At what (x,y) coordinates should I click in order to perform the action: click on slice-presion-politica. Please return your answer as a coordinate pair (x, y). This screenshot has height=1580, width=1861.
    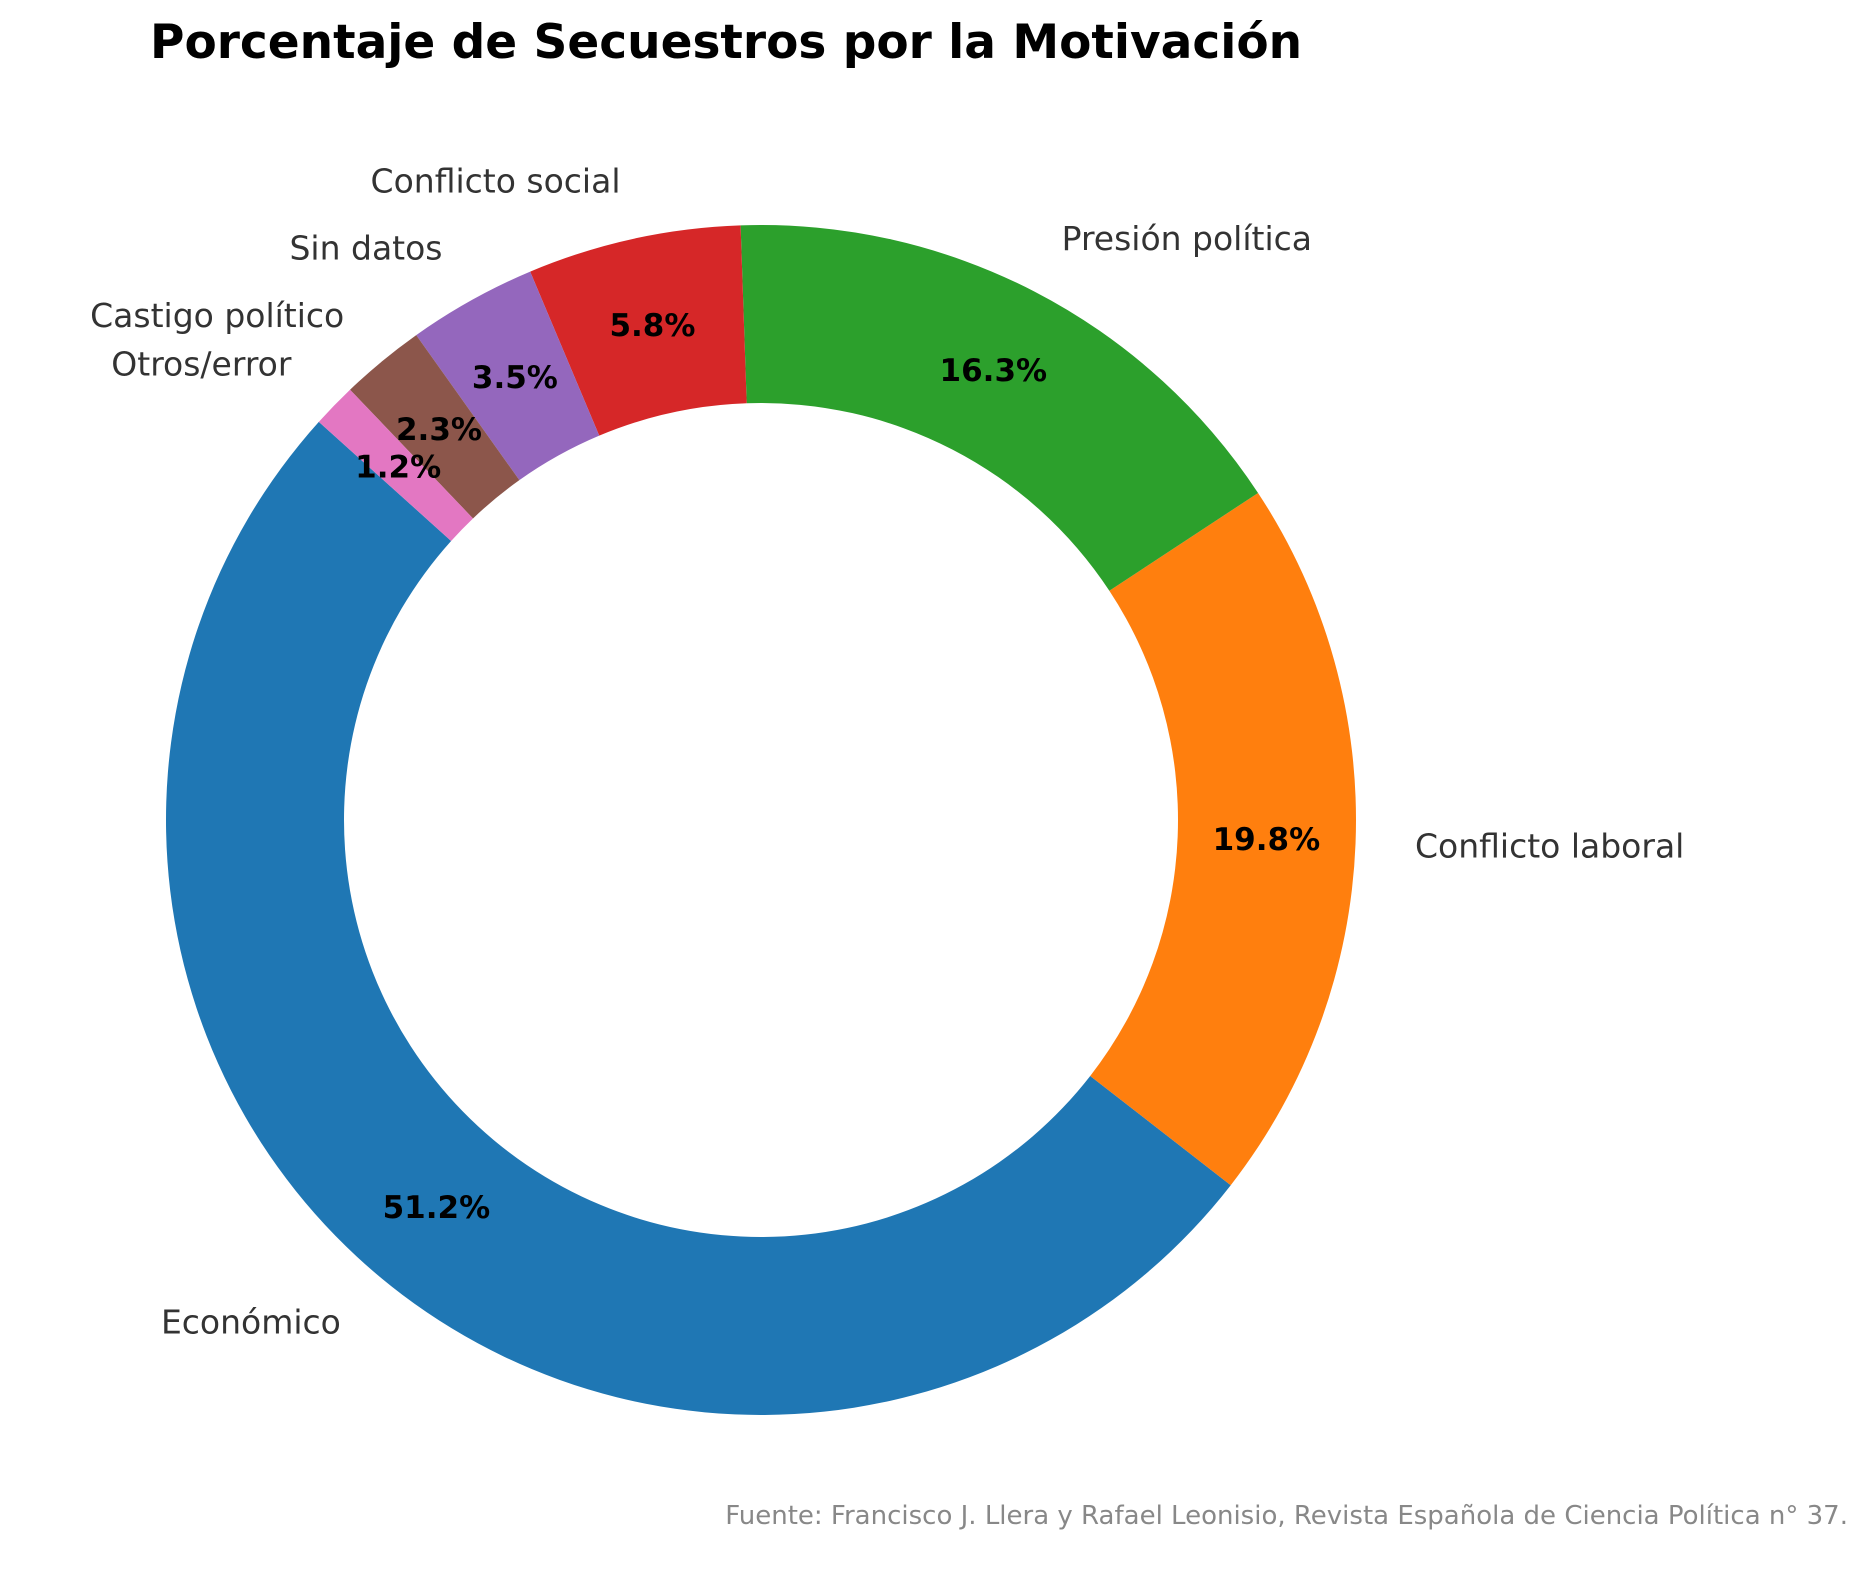
    Looking at the image, I should click on (999, 408).